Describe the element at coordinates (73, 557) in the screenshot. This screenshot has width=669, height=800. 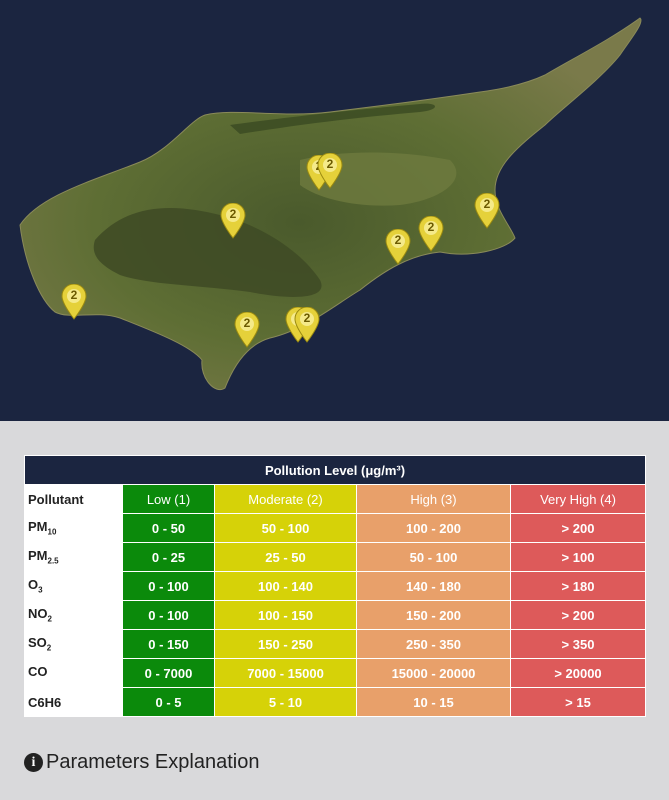
I see `pollutant-name: PM2.5` at that location.